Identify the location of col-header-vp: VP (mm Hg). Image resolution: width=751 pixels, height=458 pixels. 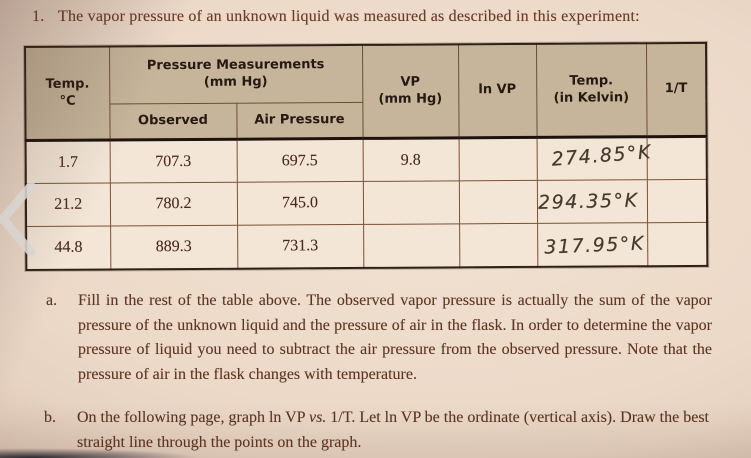
(410, 91).